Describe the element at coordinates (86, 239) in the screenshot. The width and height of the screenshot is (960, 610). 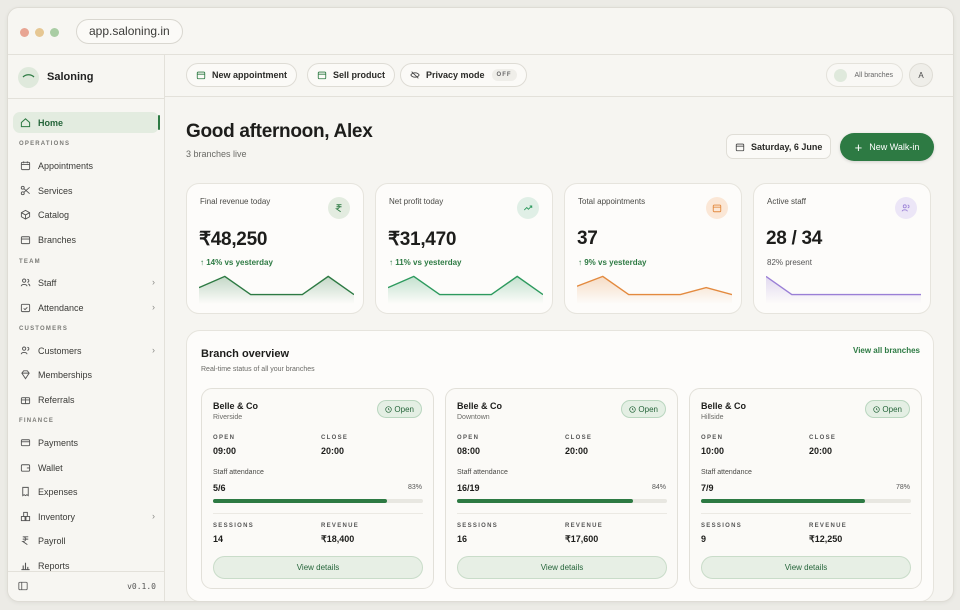
I see `sidebar-item-branches: Branches` at that location.